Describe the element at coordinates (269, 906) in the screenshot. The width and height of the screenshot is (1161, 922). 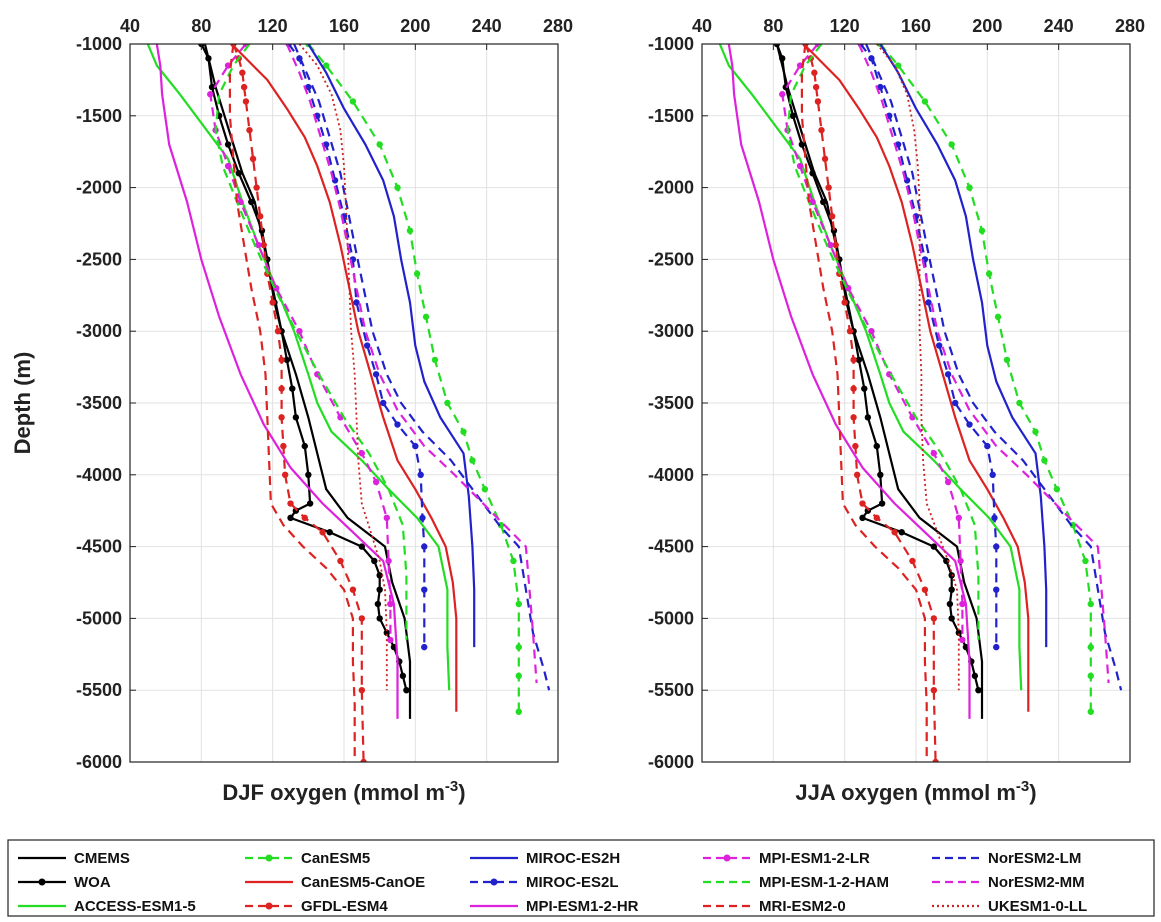
I see `legend-marker-GFDL-ESM4` at that location.